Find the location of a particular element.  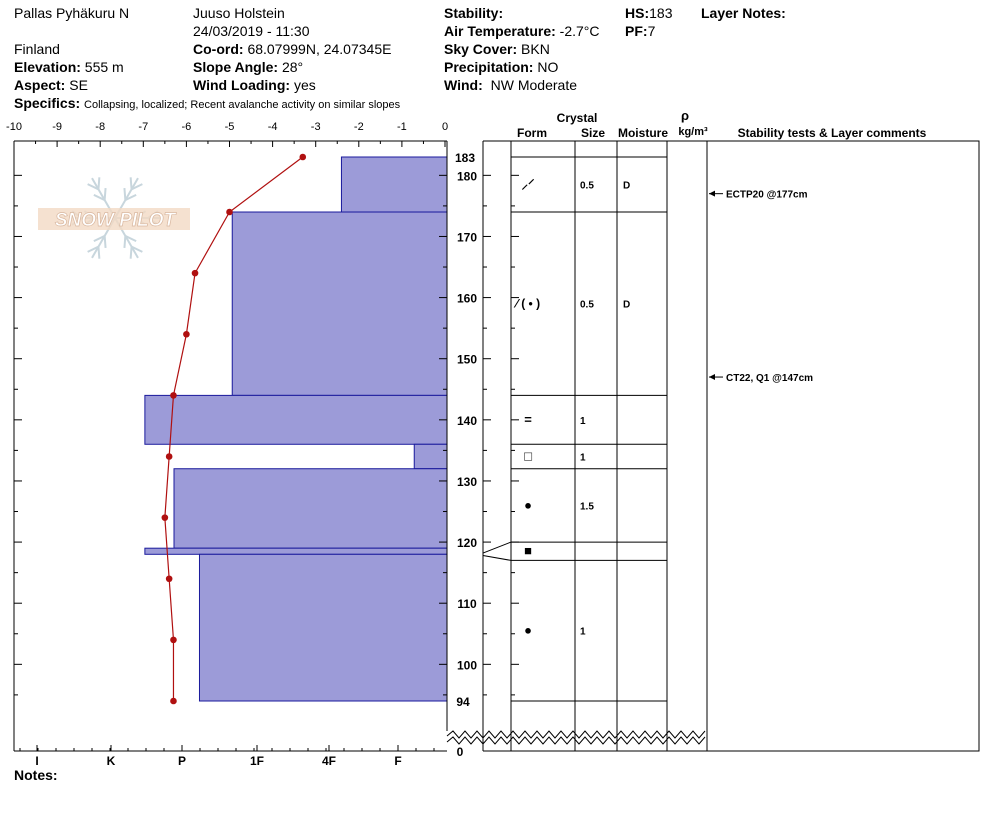

temp-tick-label: -9 is located at coordinates (57, 127).